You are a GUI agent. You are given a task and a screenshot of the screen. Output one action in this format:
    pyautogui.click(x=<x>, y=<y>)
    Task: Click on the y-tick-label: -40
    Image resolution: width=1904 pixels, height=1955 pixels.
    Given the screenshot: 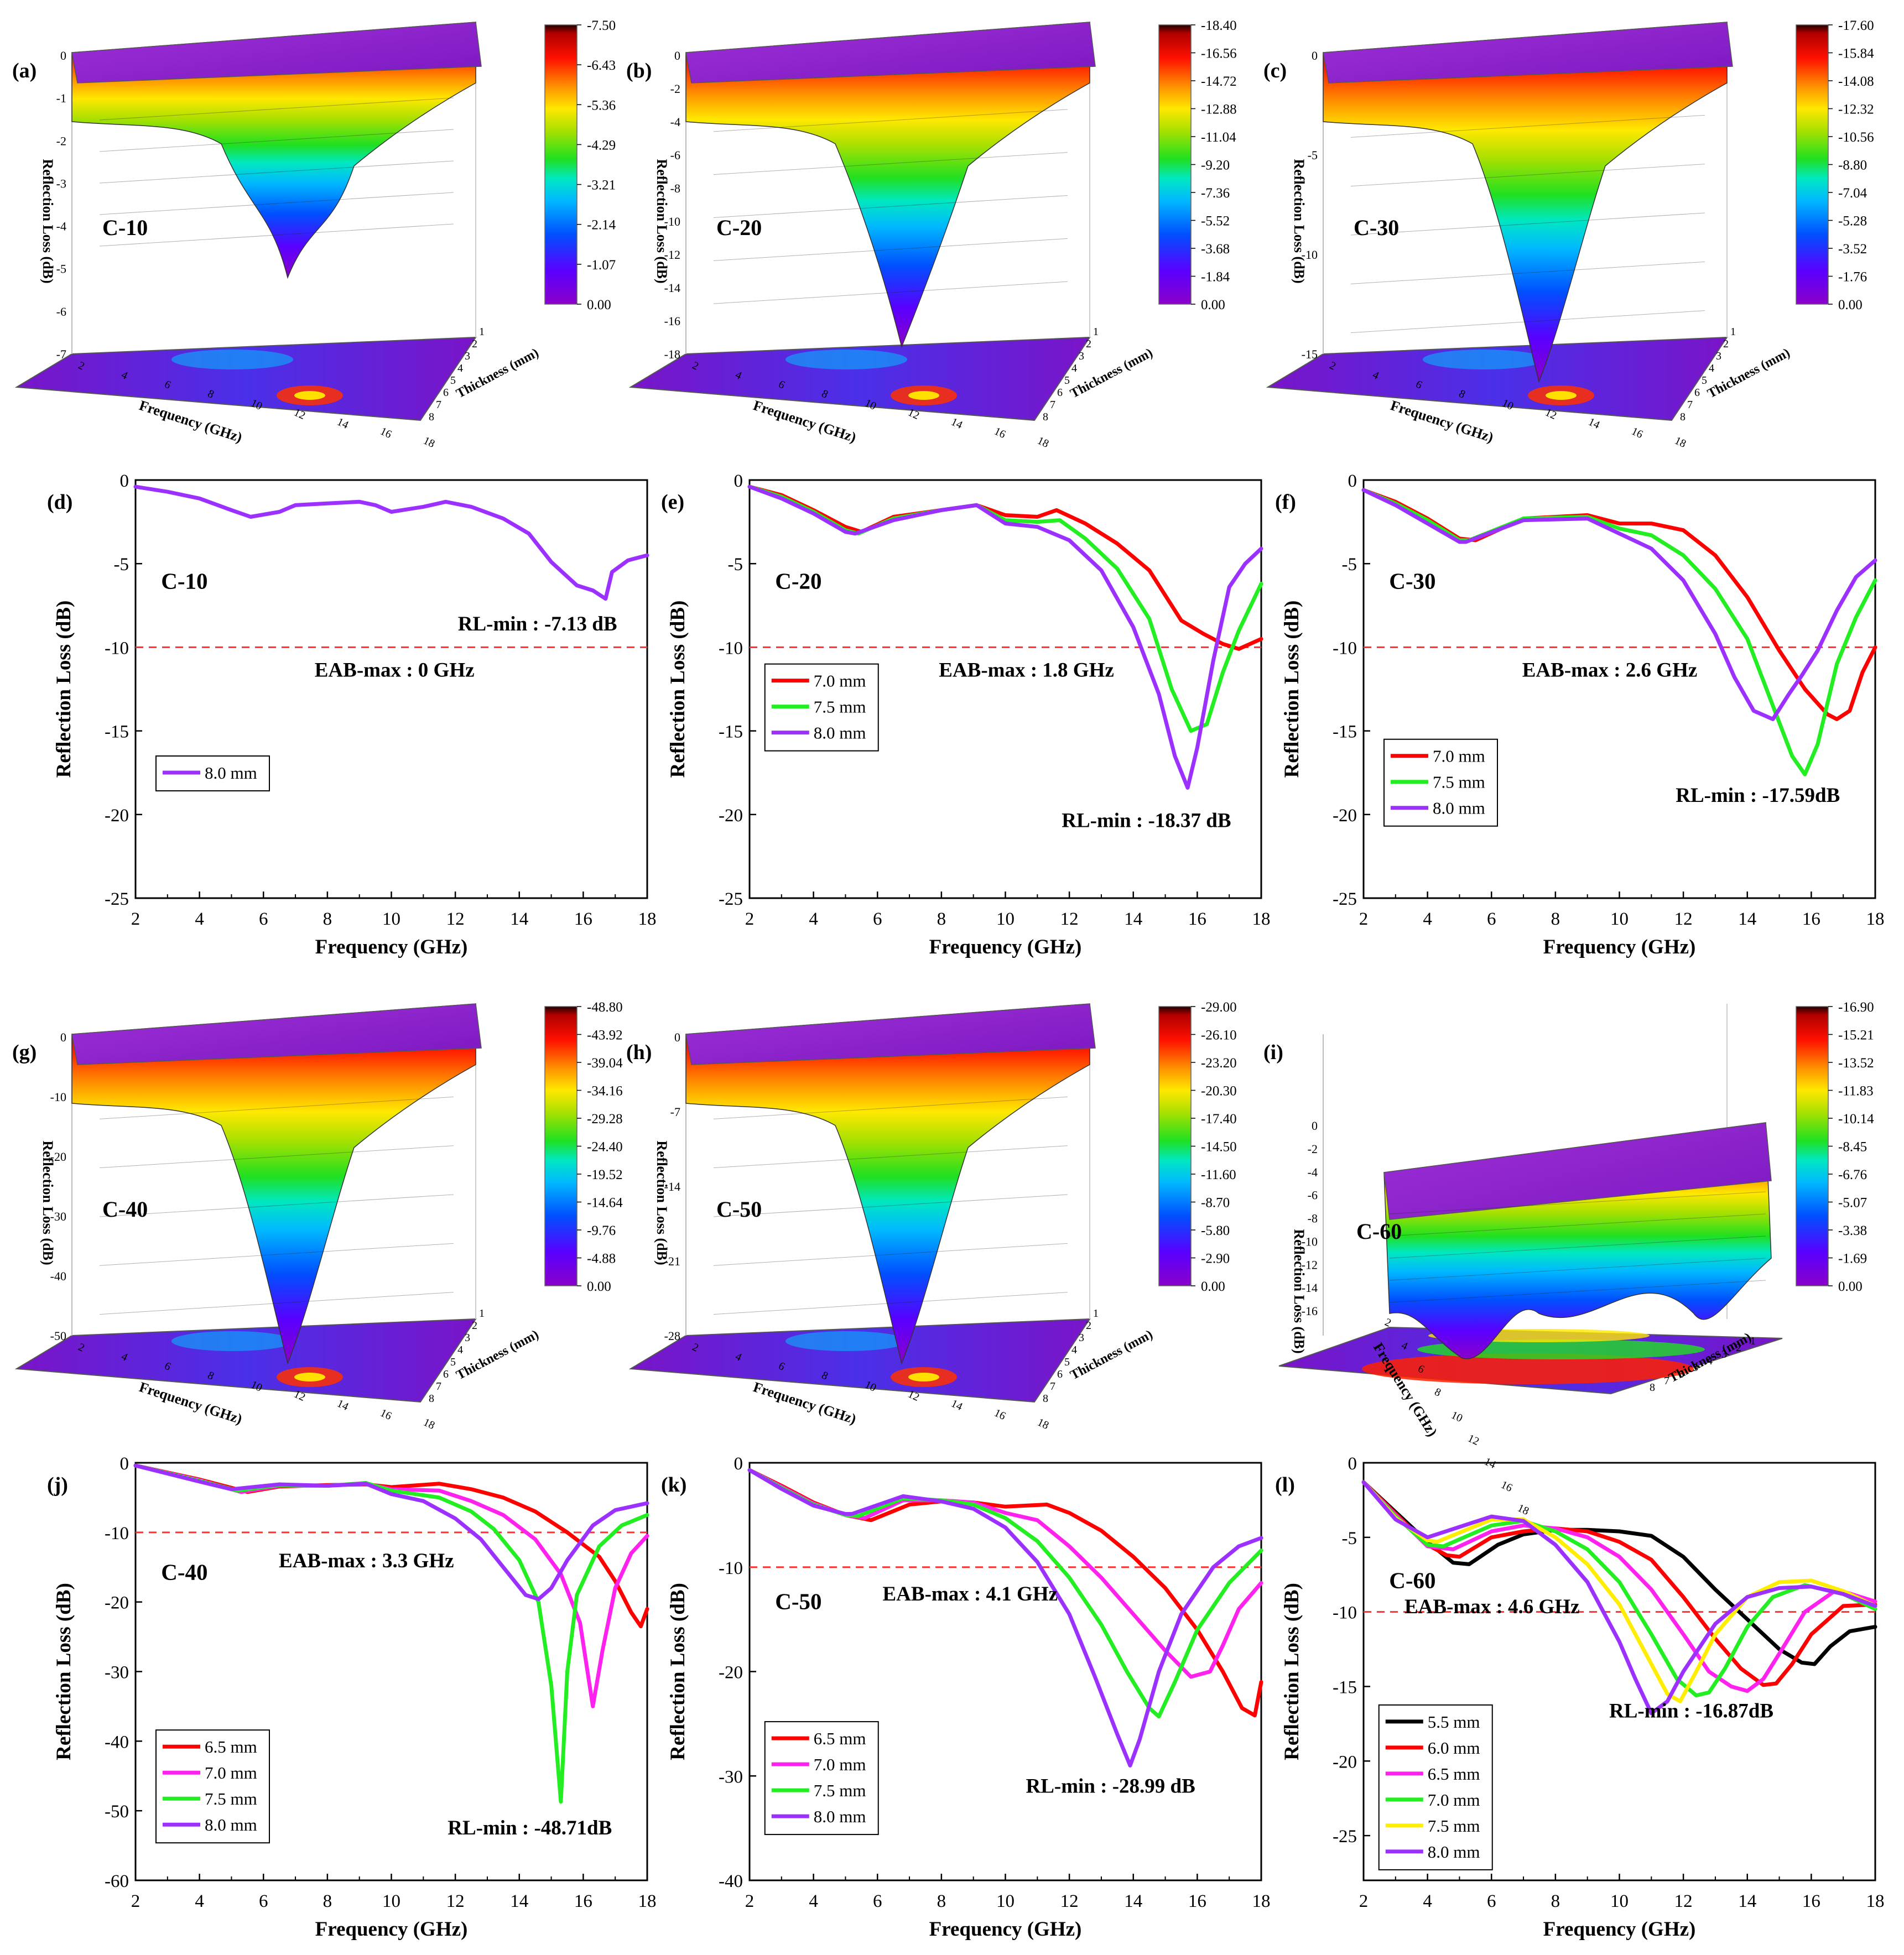 What is the action you would take?
    pyautogui.click(x=117, y=1742)
    